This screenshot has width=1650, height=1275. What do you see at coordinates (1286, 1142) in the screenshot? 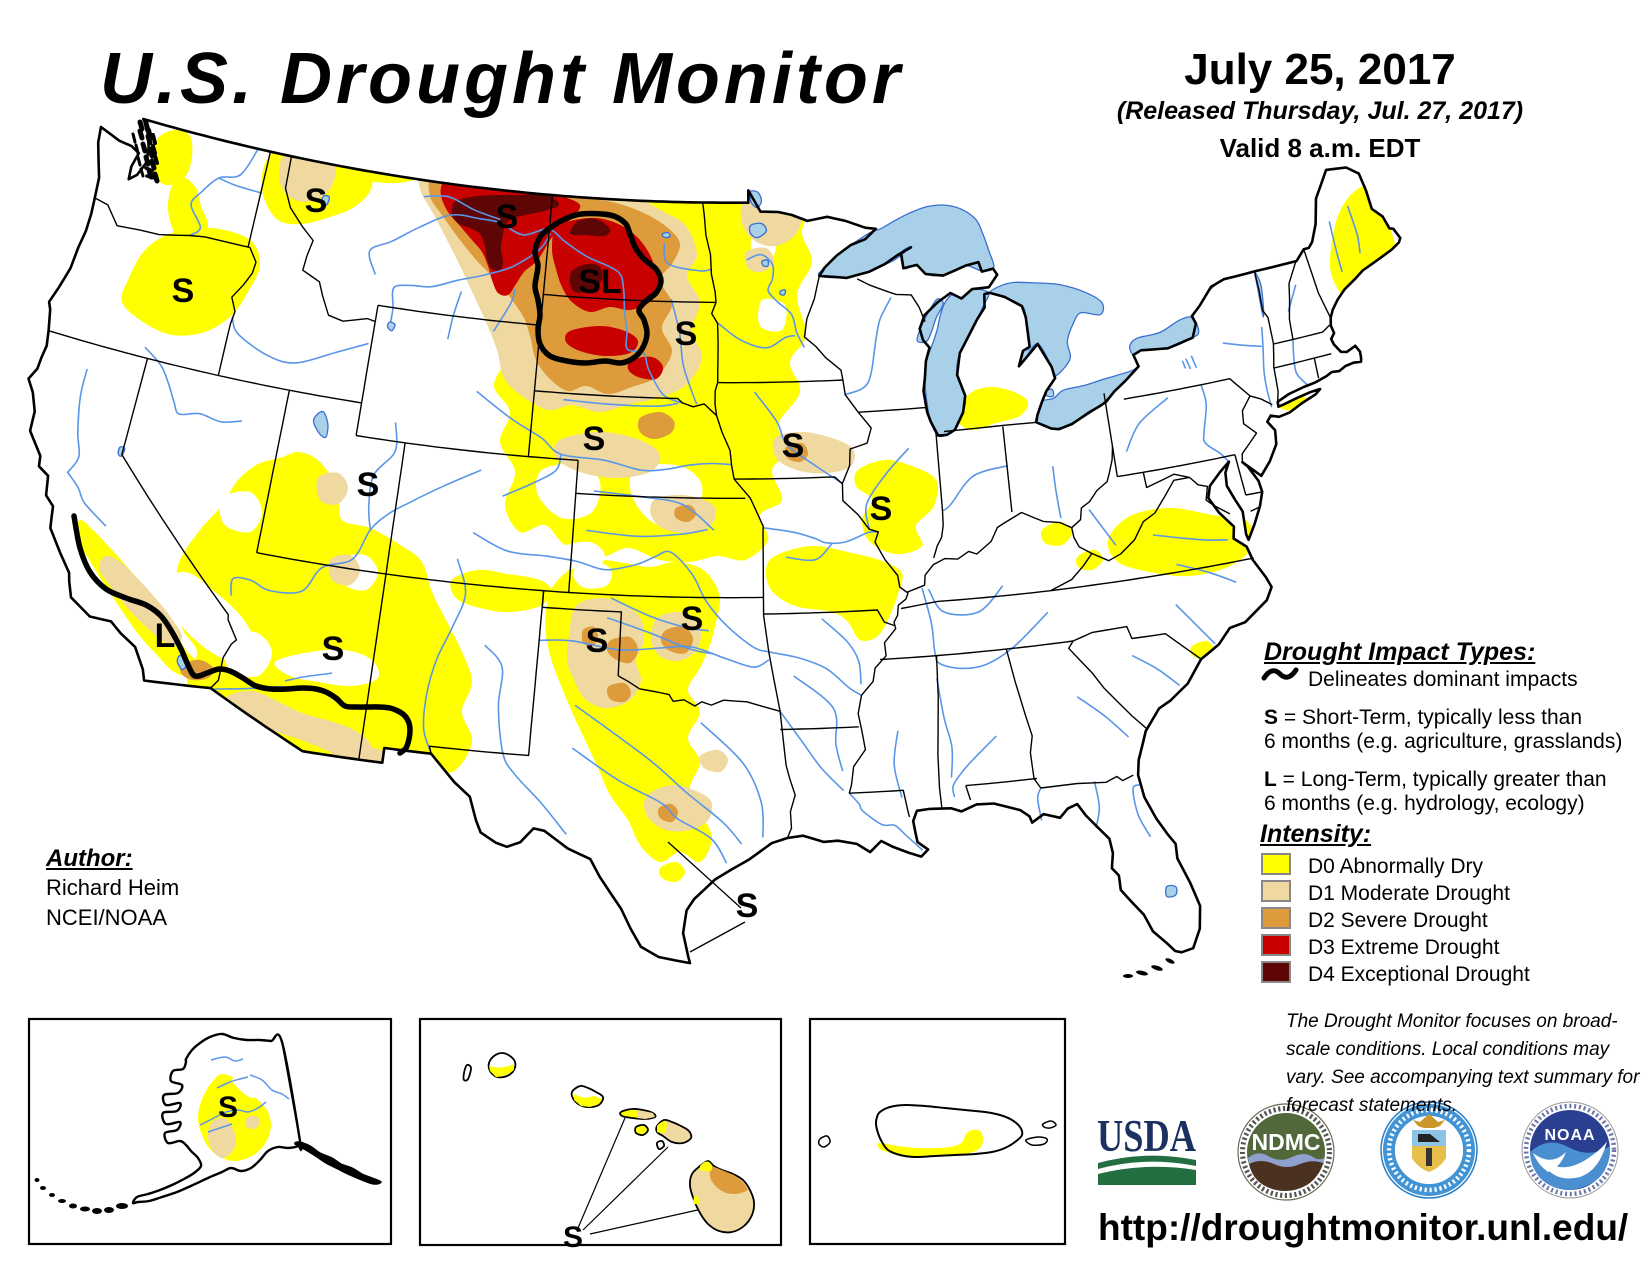
I see `svg-text: NDMC` at bounding box center [1286, 1142].